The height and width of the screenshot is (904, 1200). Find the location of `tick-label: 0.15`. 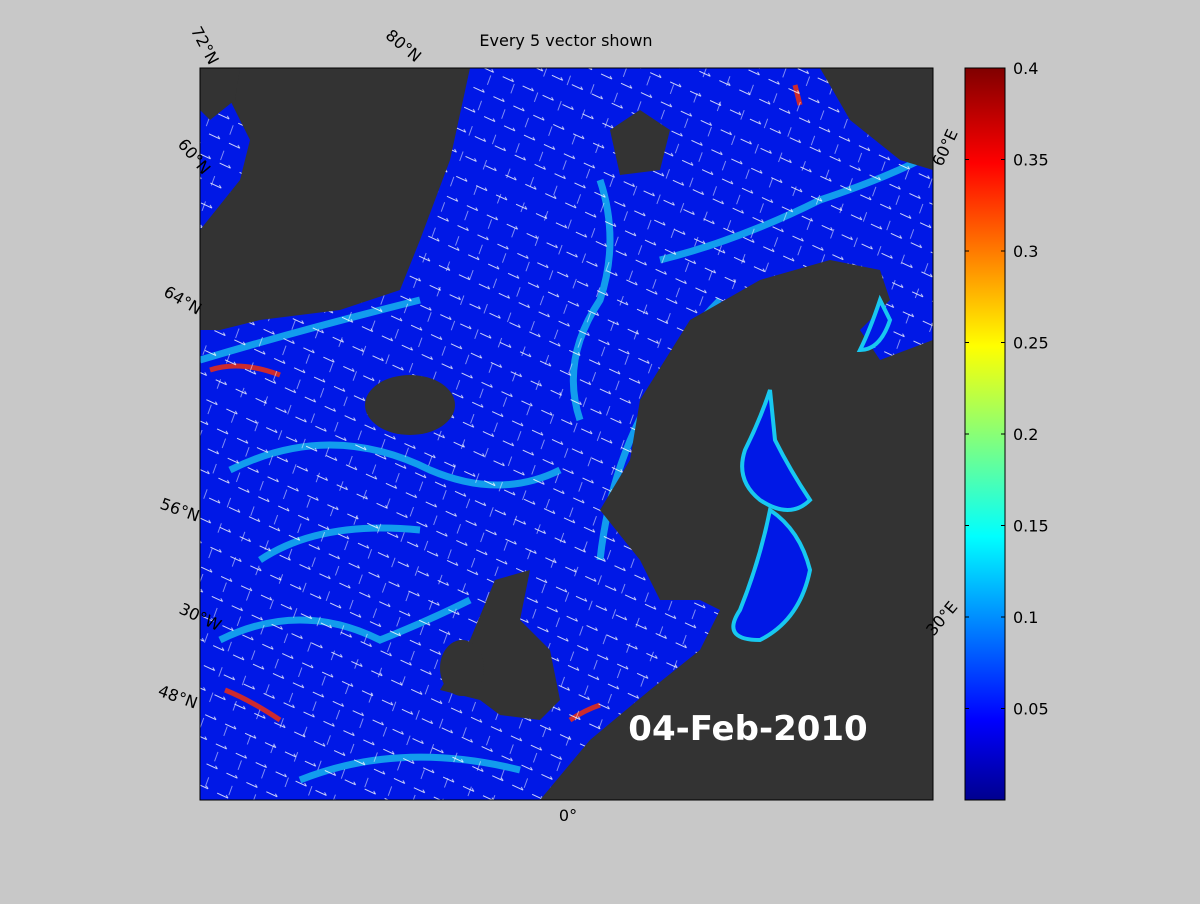

tick-label: 0.15 is located at coordinates (1031, 526).